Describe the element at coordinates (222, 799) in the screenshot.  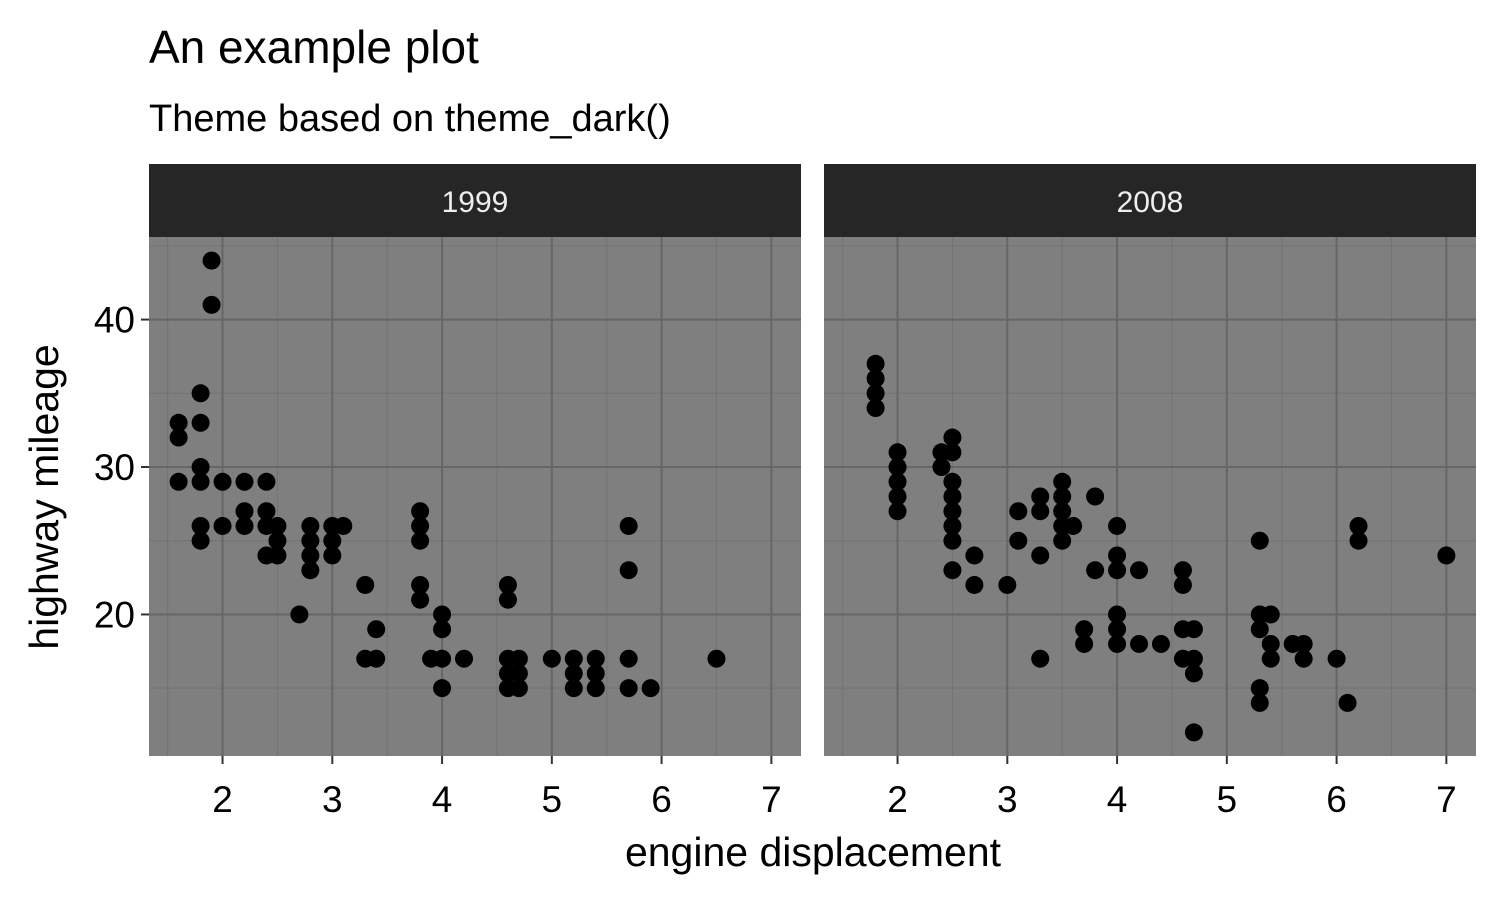
I see `x-tick-label: 2` at that location.